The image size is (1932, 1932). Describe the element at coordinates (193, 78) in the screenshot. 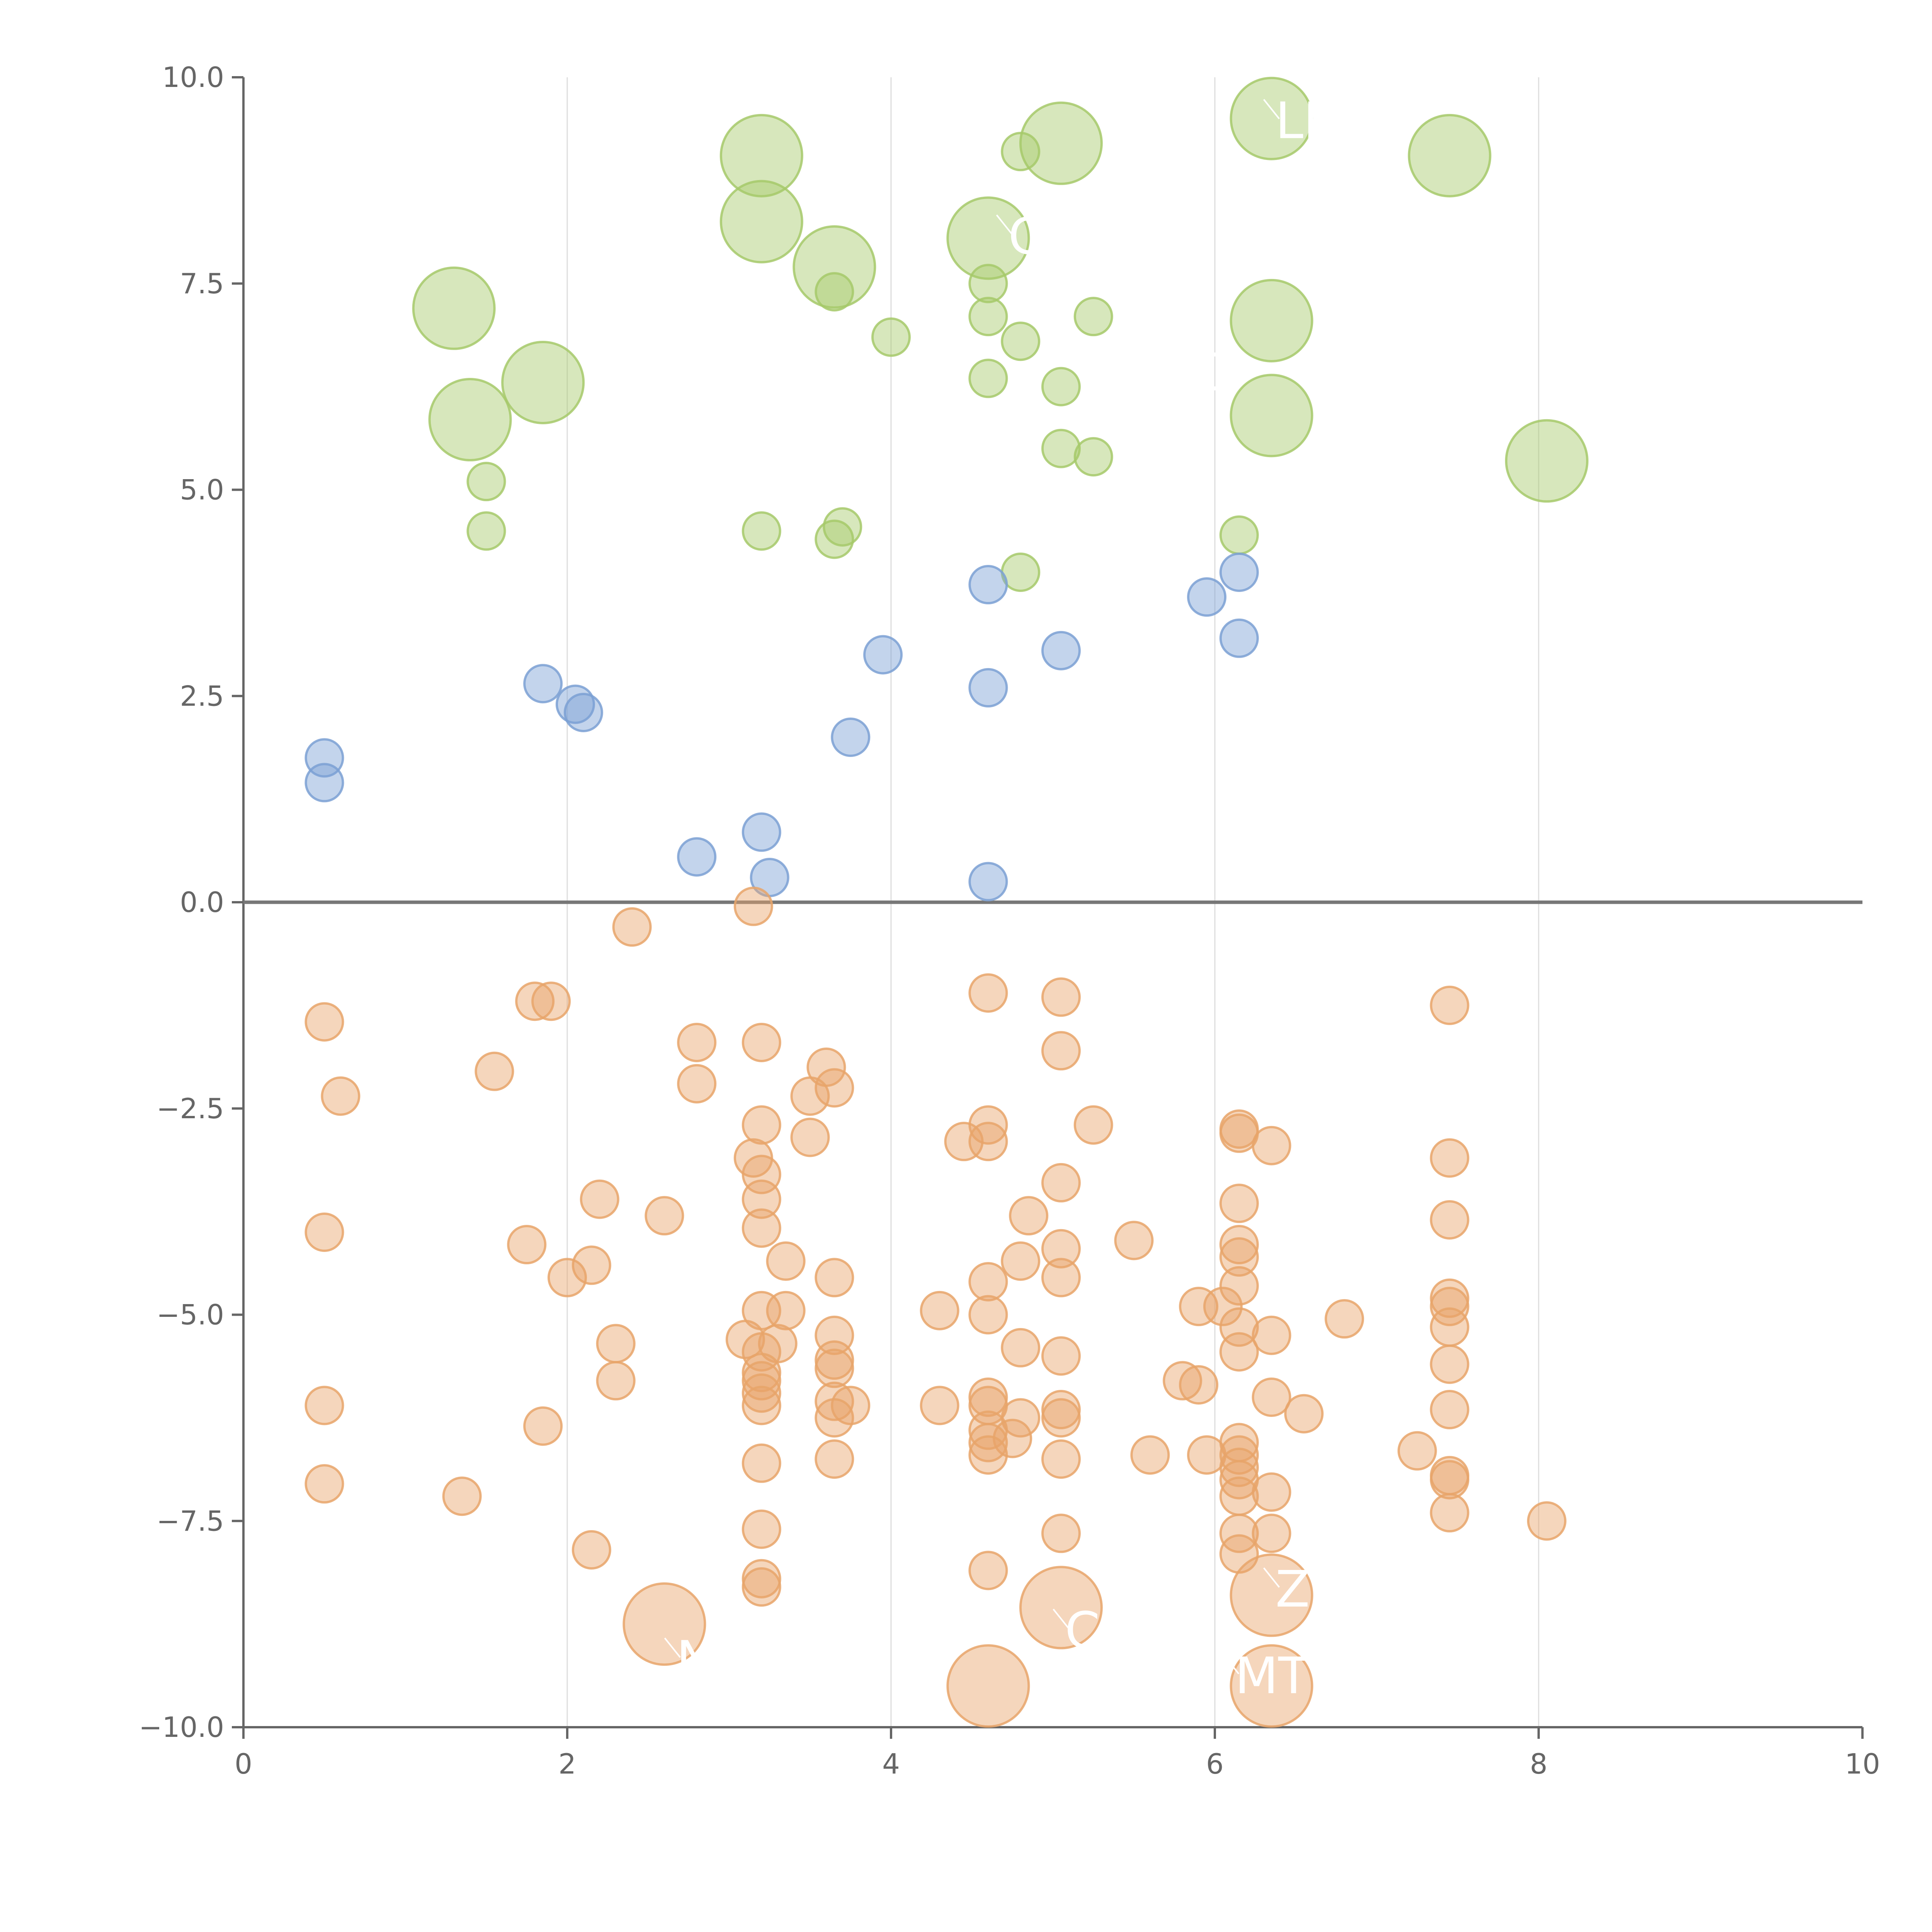

I see `y-tick-label: 10.0` at that location.